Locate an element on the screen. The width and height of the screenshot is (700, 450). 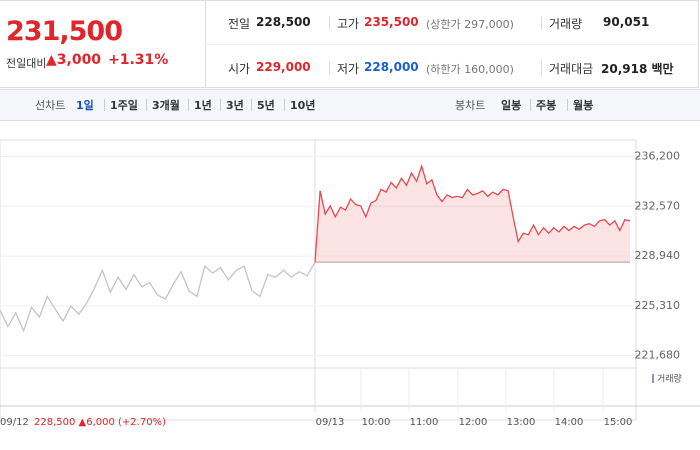
stat-note: (하한가 160,000) is located at coordinates (470, 69).